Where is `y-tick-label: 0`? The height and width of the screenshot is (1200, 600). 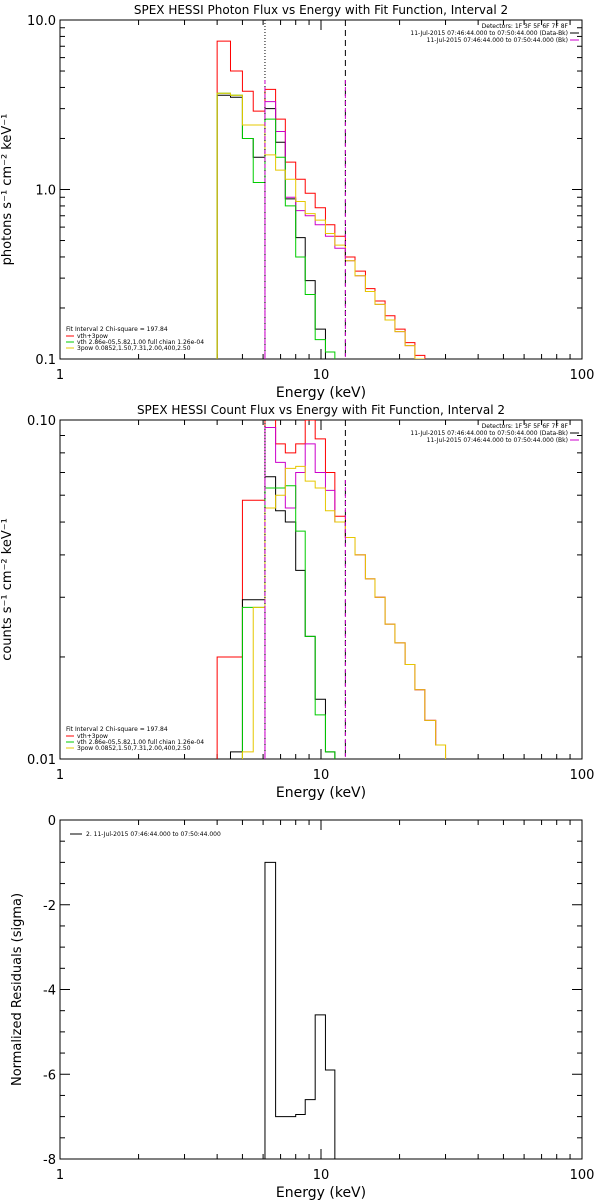 y-tick-label: 0 is located at coordinates (52, 821).